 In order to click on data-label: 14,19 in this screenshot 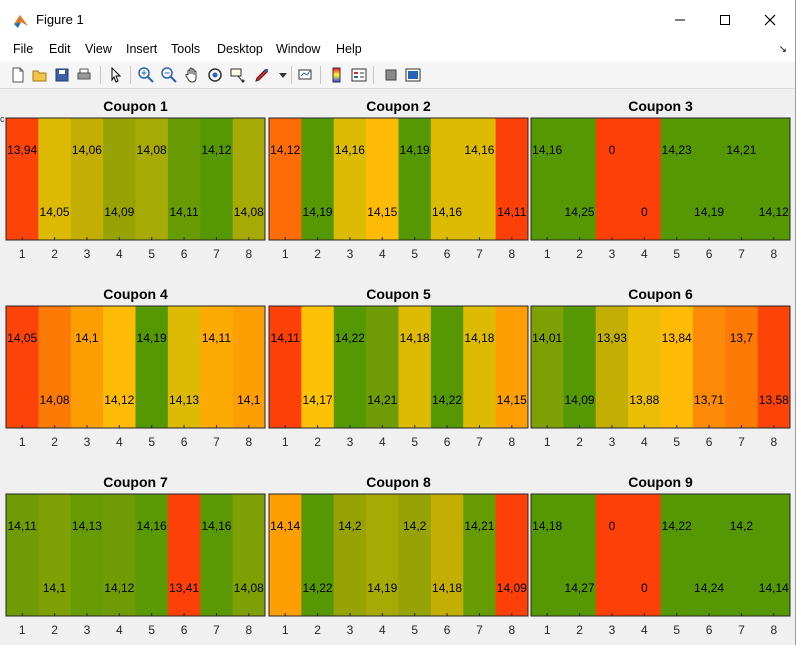, I will do `click(152, 338)`.